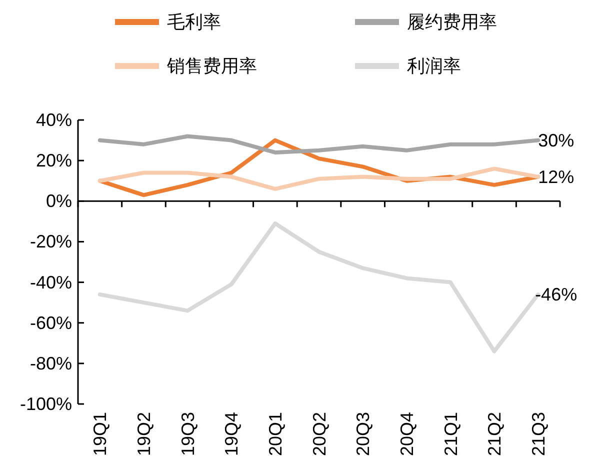 The width and height of the screenshot is (609, 468). Describe the element at coordinates (51, 322) in the screenshot. I see `y-tick-label: -60%` at that location.